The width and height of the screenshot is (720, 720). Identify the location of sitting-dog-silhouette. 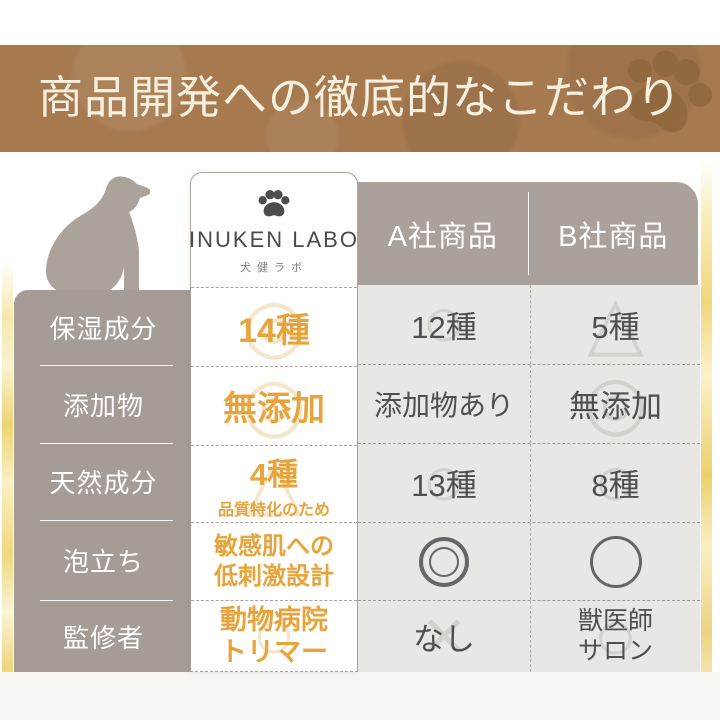
(98, 234).